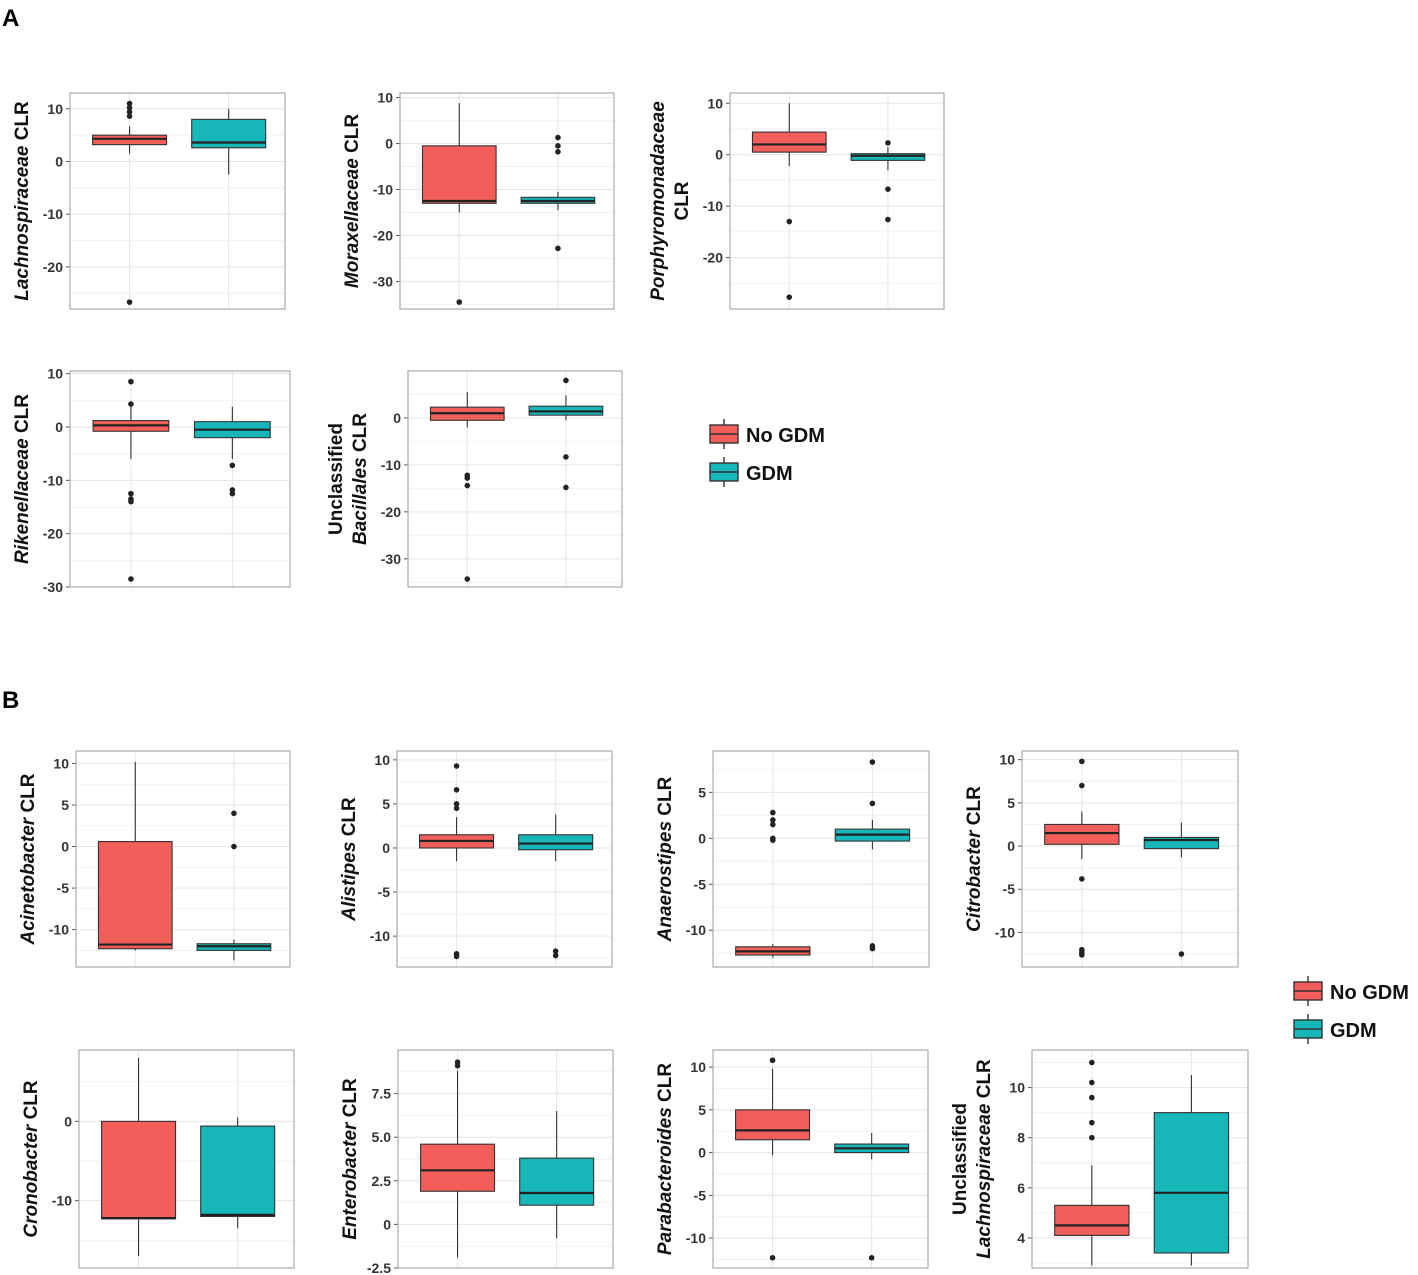 This screenshot has height=1275, width=1418. What do you see at coordinates (360, 479) in the screenshot?
I see `y-axis-label: Bacillales CLR` at bounding box center [360, 479].